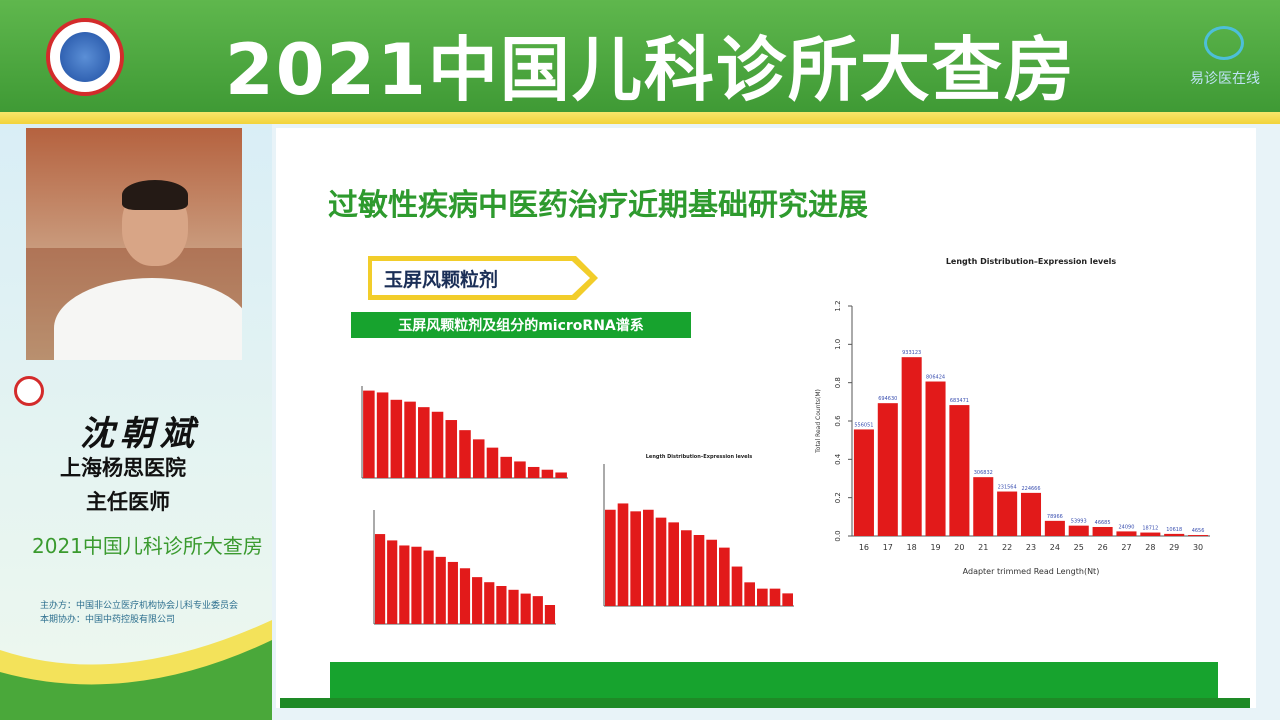 The height and width of the screenshot is (720, 1280). What do you see at coordinates (1150, 529) in the screenshot?
I see `data-label-28: 18712` at bounding box center [1150, 529].